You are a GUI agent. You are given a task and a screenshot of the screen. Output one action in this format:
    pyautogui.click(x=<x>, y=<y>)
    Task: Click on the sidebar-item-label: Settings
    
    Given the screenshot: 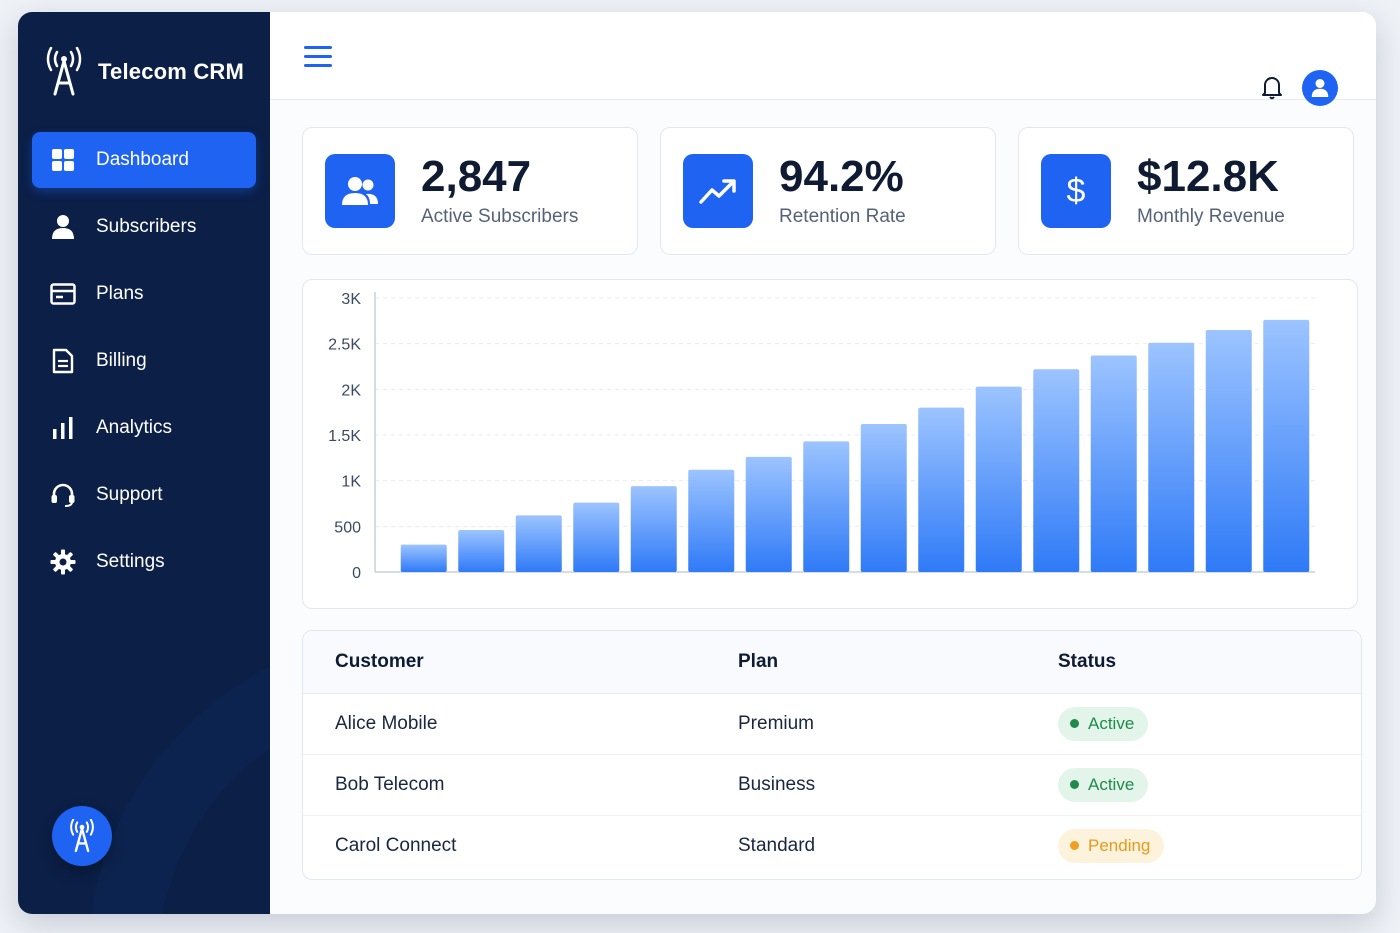 What is the action you would take?
    pyautogui.click(x=130, y=561)
    